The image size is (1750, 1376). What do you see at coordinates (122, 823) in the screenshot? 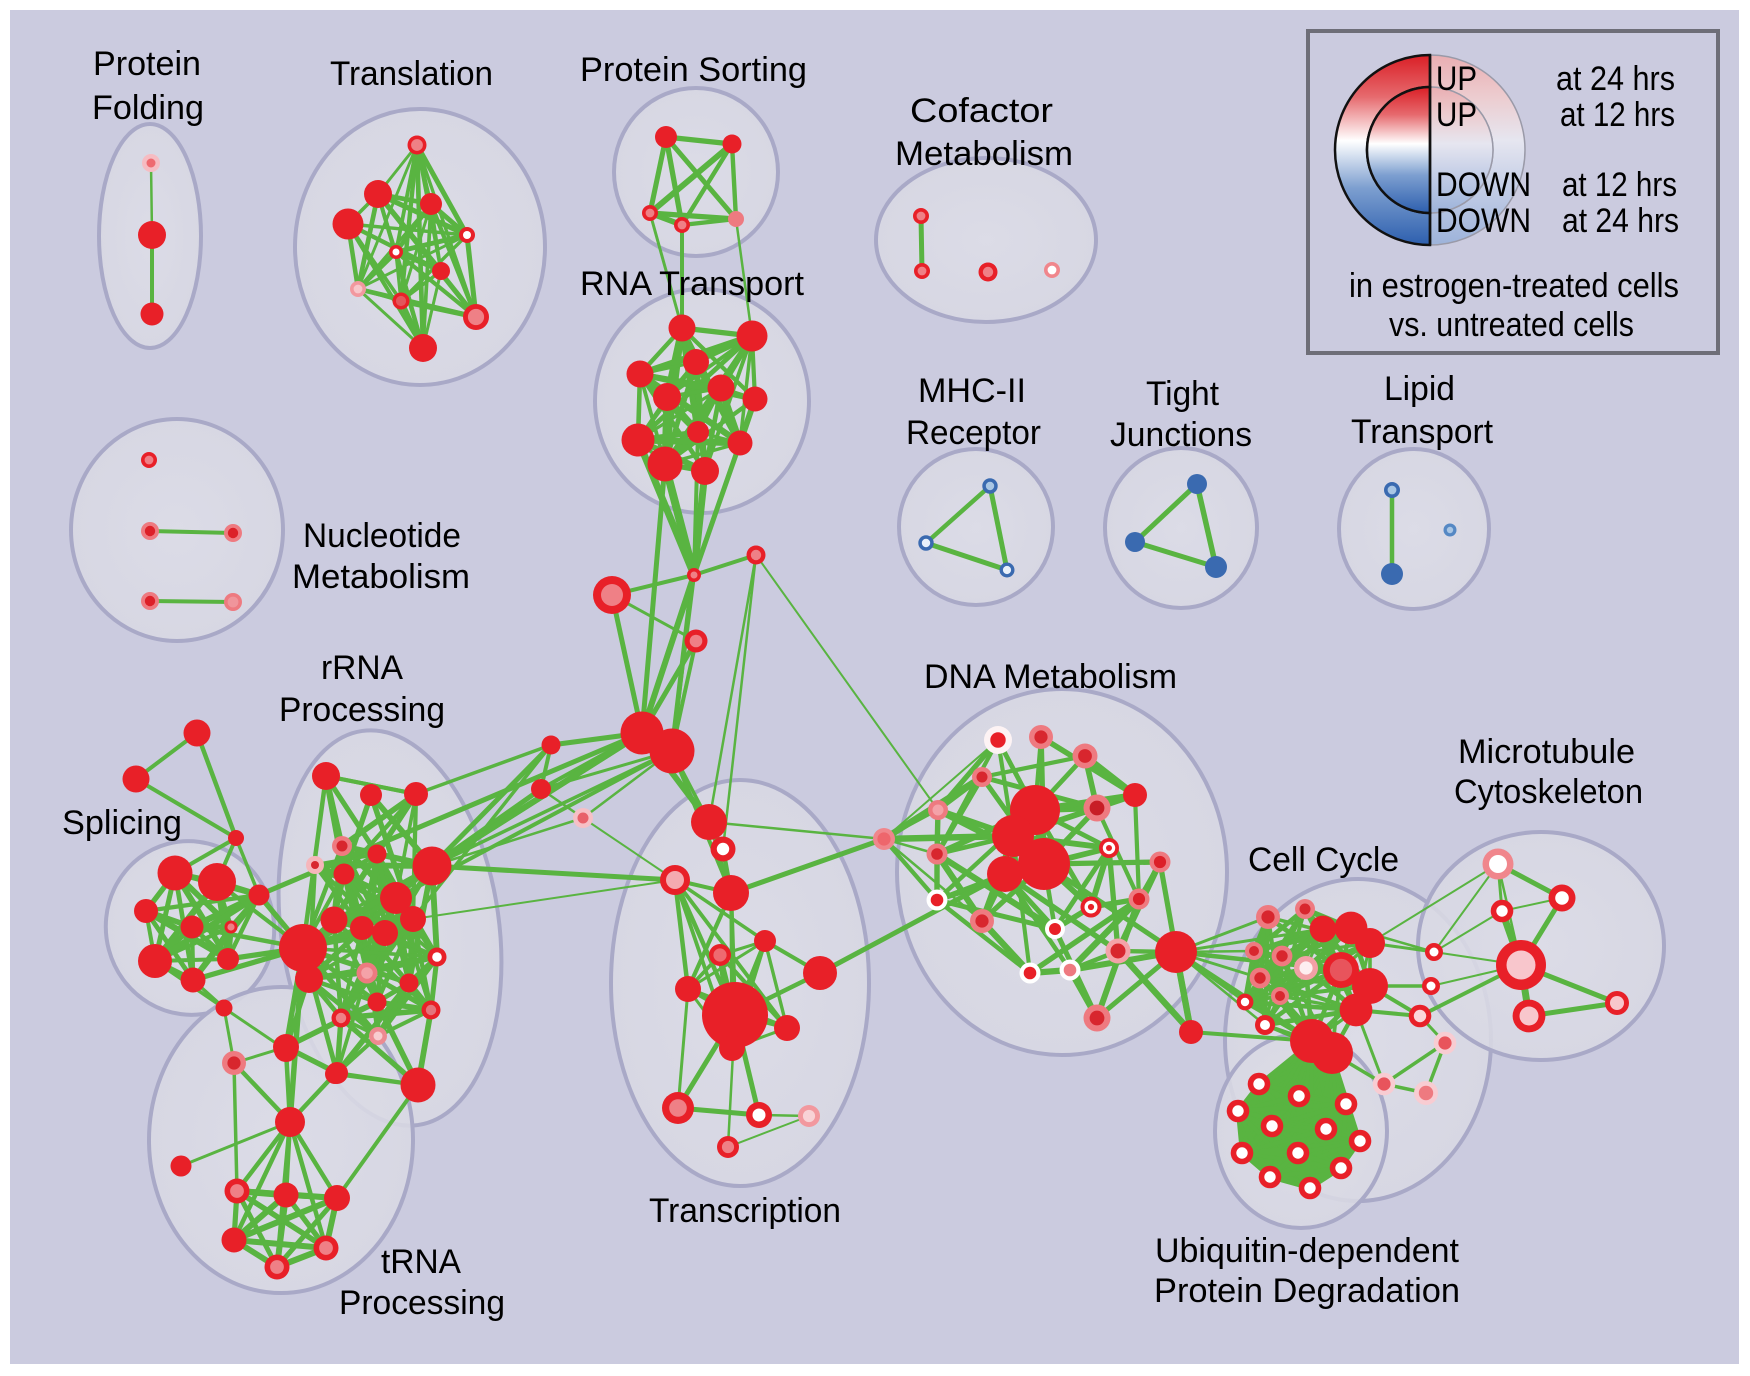
I see `svg-text: Splicing` at bounding box center [122, 823].